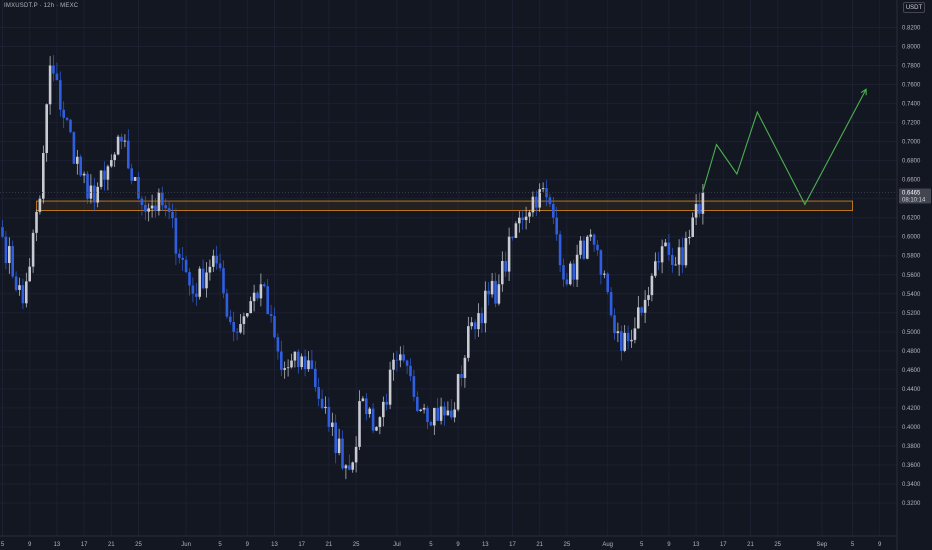  I want to click on price-tick-label: 0.7000, so click(911, 143).